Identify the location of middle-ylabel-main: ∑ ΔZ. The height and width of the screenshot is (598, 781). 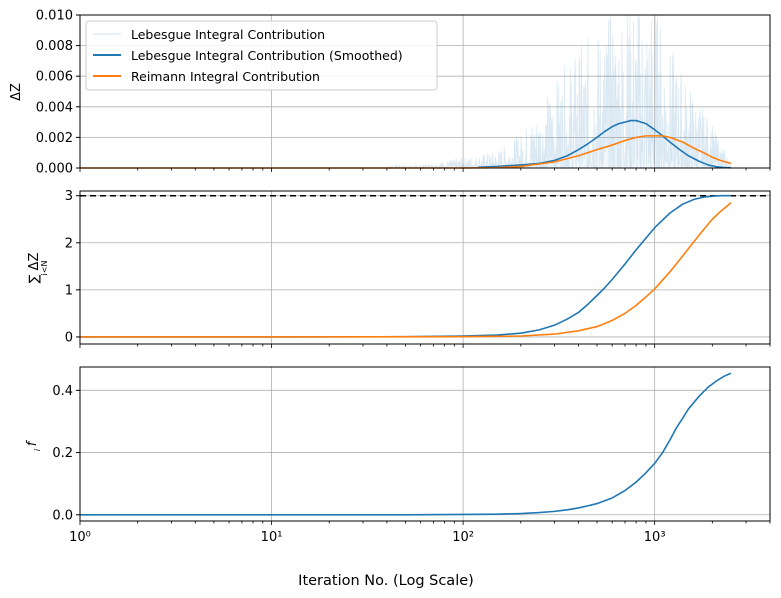
(34, 268).